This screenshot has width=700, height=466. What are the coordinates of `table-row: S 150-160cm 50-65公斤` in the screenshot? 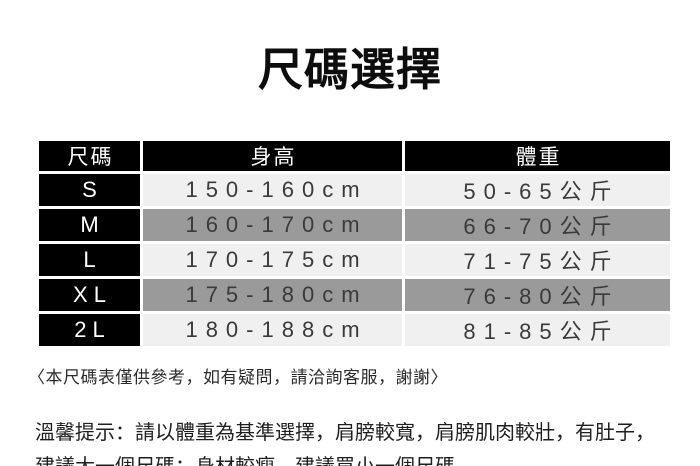 It's located at (354, 190).